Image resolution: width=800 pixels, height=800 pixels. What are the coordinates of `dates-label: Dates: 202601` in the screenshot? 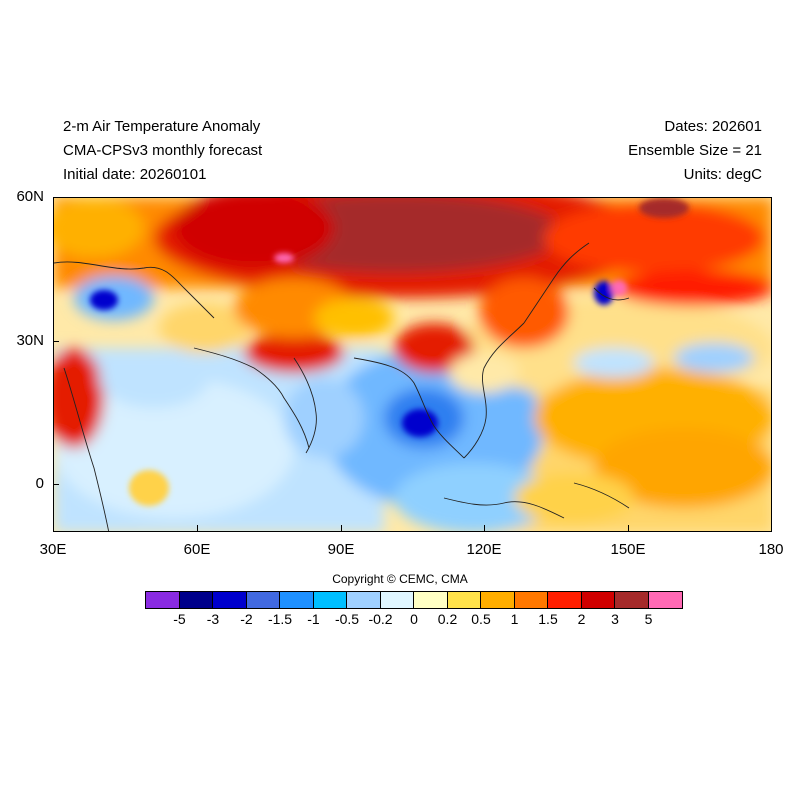 It's located at (713, 126).